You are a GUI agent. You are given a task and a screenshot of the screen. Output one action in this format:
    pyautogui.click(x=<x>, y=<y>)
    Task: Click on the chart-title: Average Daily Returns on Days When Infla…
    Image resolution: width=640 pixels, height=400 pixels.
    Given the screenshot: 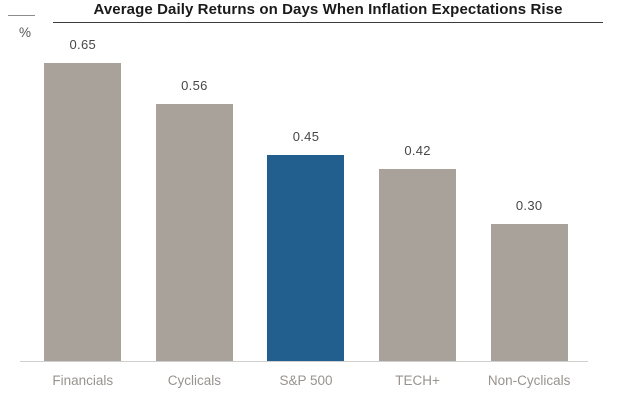 What is the action you would take?
    pyautogui.click(x=328, y=9)
    